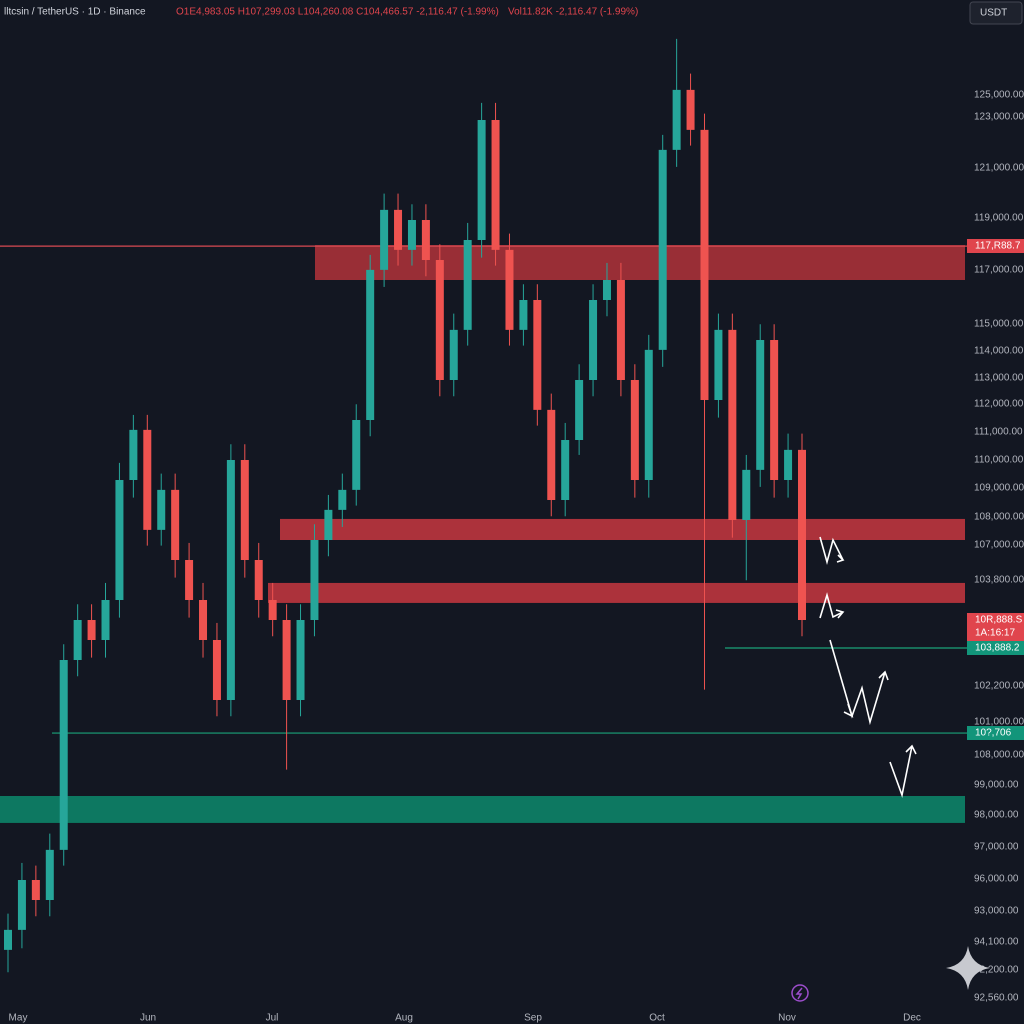 This screenshot has height=1024, width=1024. I want to click on time-label: May, so click(18, 1018).